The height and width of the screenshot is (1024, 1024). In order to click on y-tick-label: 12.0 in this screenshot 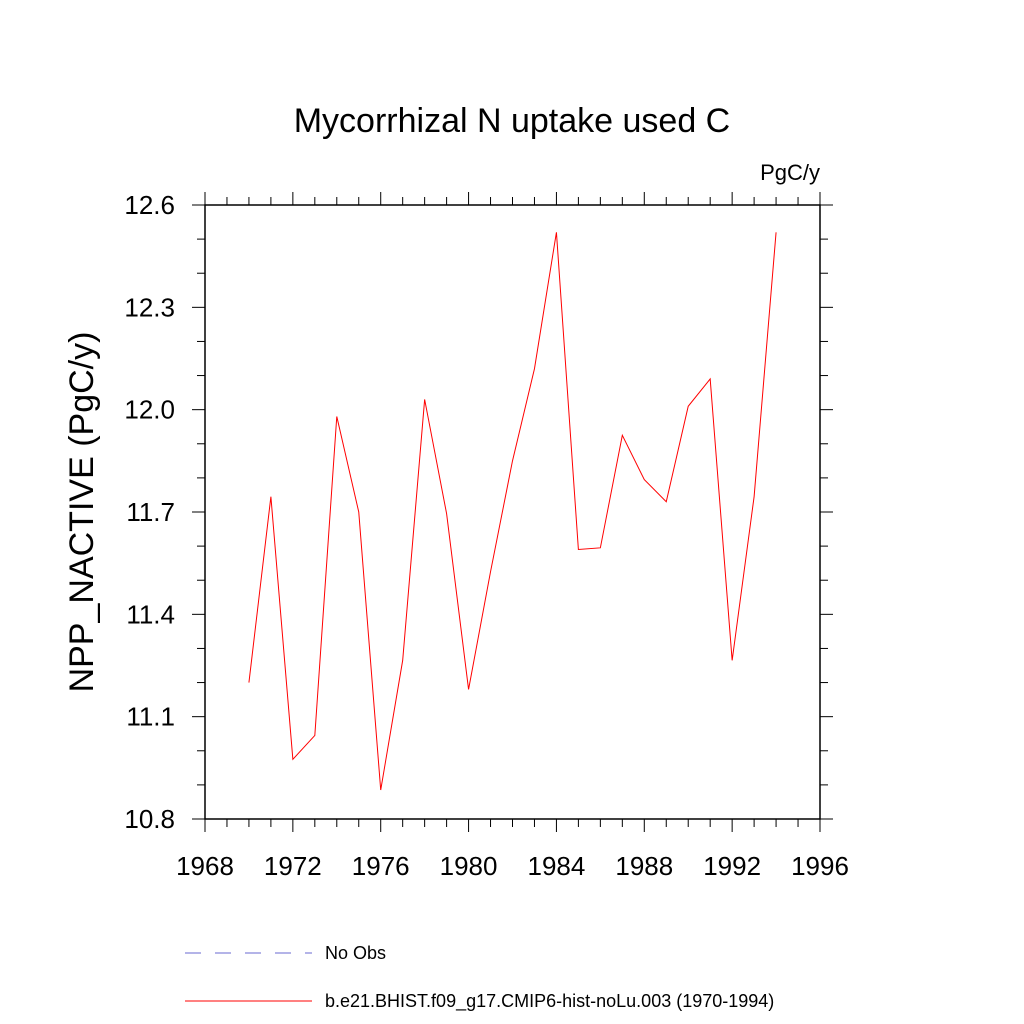, I will do `click(149, 410)`.